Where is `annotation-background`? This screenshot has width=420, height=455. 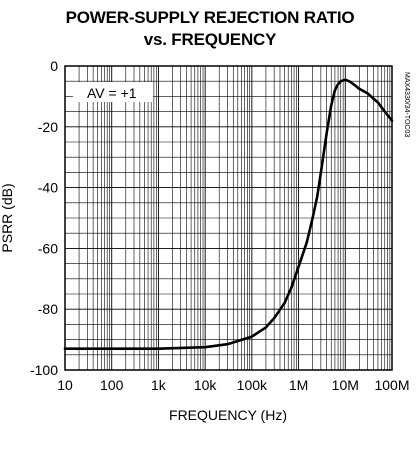
annotation-background is located at coordinates (113, 92).